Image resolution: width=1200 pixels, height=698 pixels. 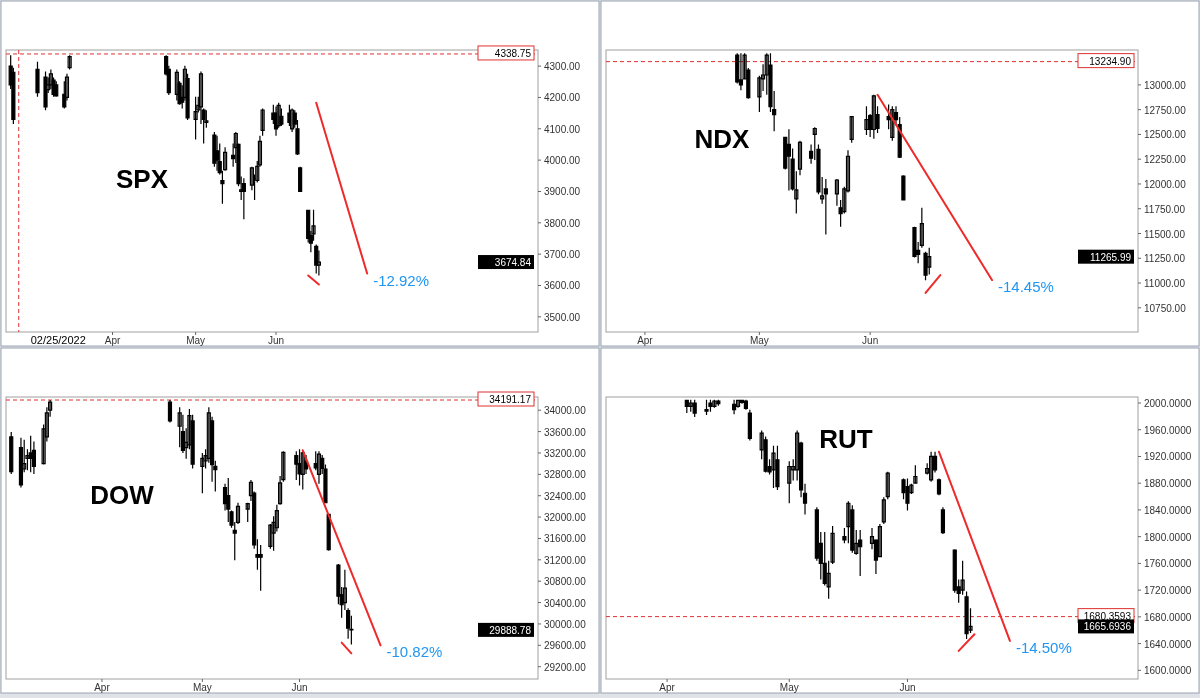 I want to click on y-tick-label: 1880.0000, so click(x=1168, y=484).